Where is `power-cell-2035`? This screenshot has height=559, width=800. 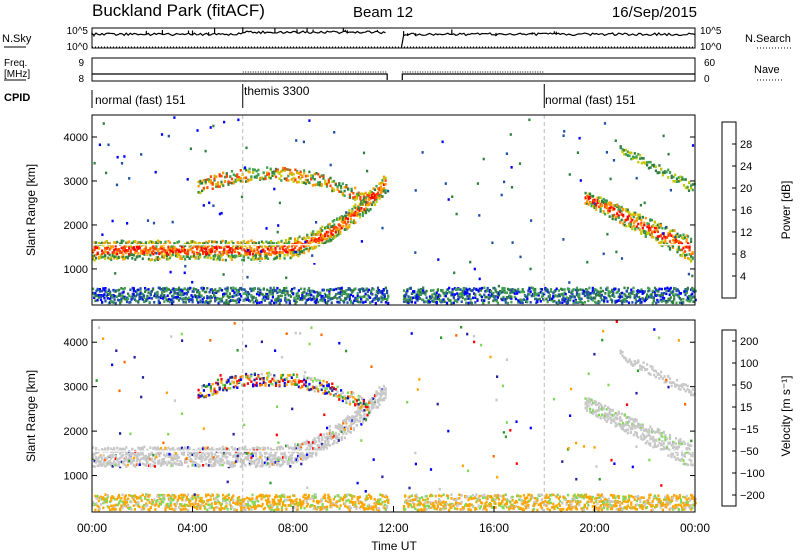
power-cell-2035 is located at coordinates (208, 258).